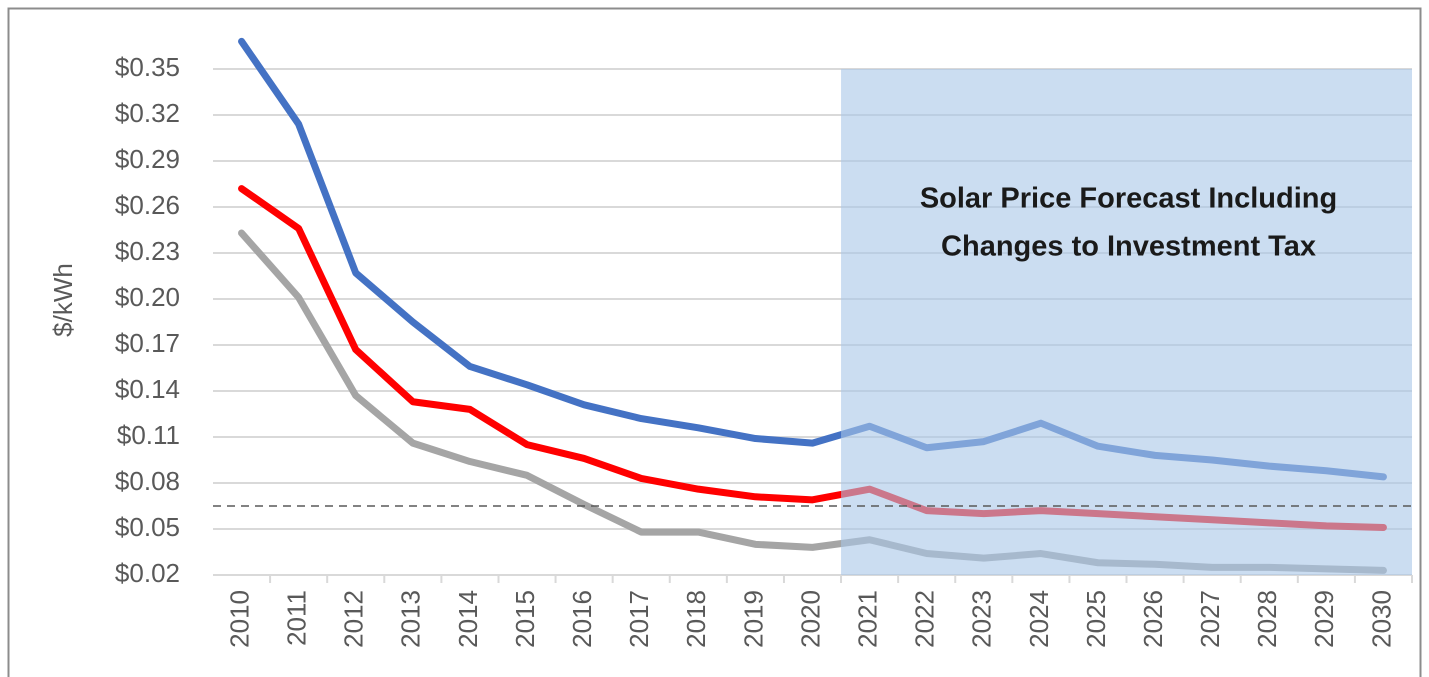  I want to click on x-tick-label: 2014, so click(468, 619).